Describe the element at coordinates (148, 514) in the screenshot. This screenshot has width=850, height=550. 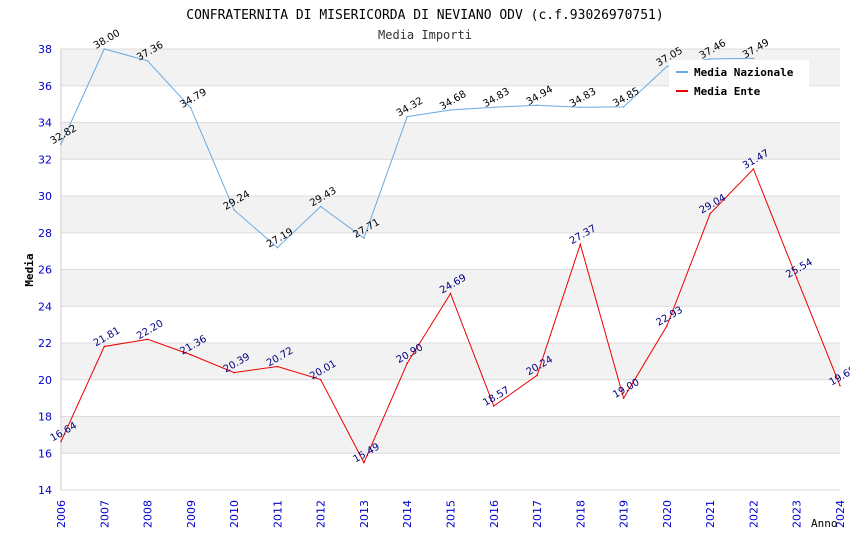
I see `x-tick-label: 2008` at that location.